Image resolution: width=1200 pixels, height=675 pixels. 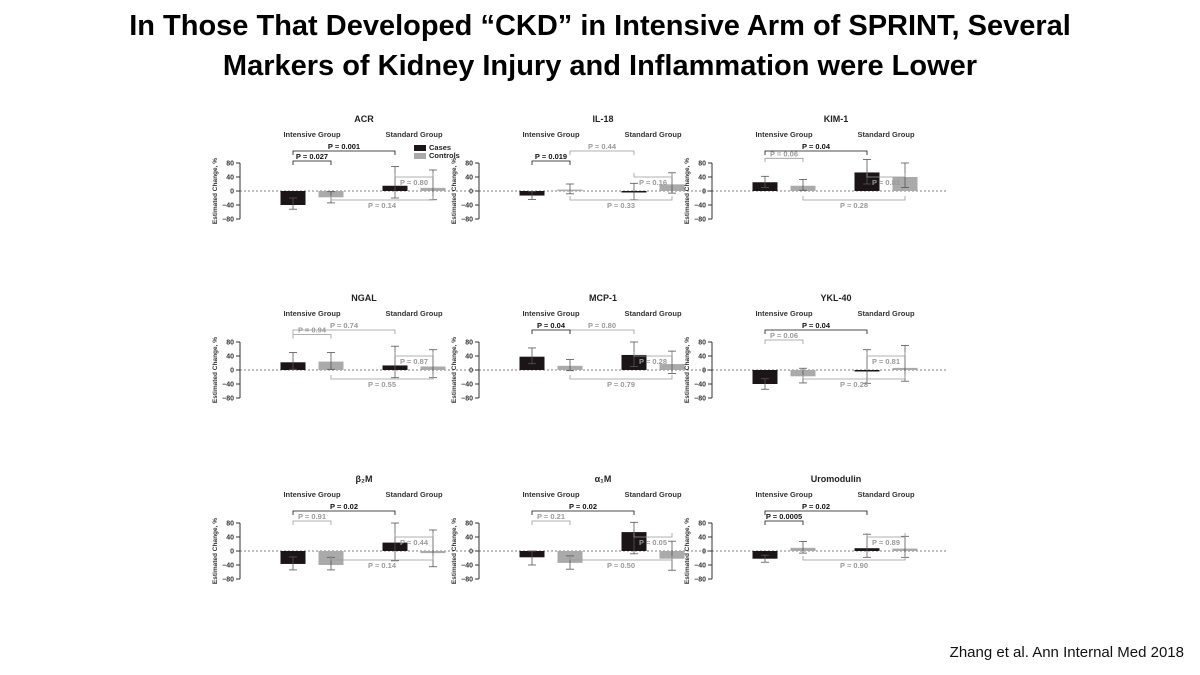 I want to click on pvalue-label: P = 0.16, so click(x=653, y=182).